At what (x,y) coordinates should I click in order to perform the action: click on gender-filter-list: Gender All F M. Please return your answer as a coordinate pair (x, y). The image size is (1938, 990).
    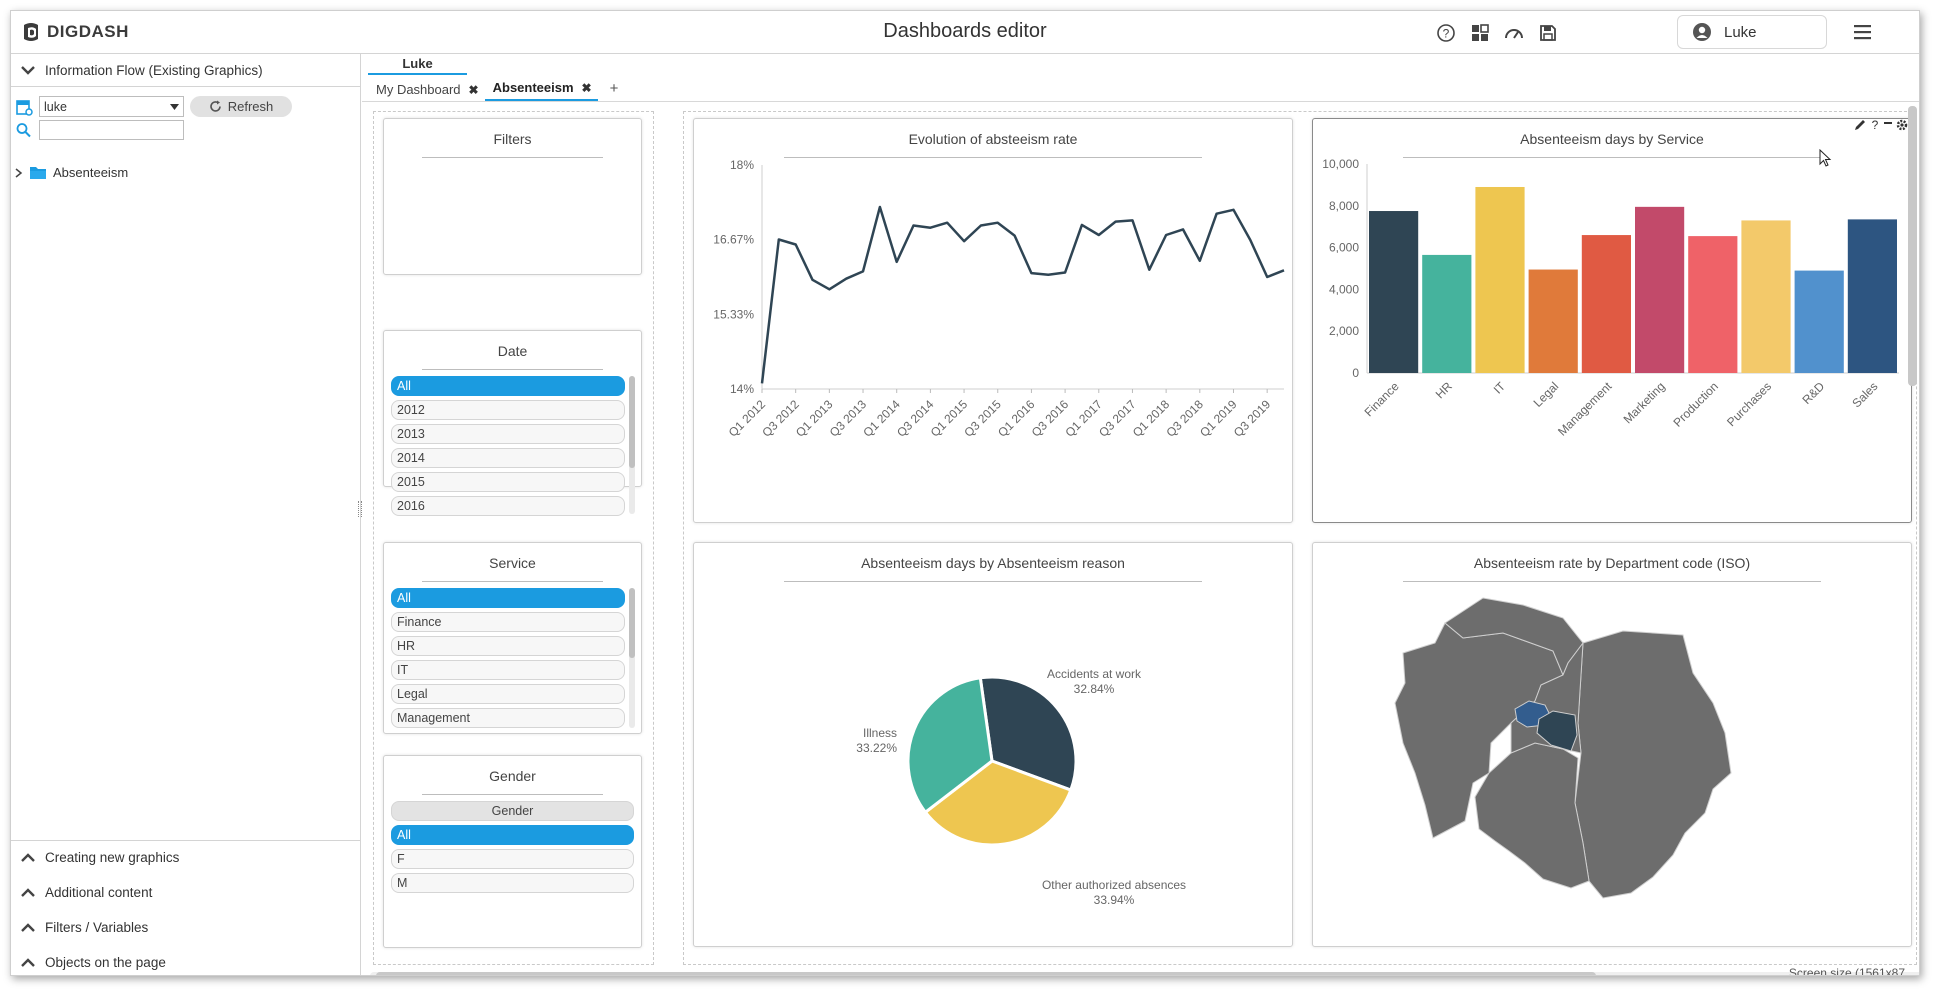
    Looking at the image, I should click on (512, 849).